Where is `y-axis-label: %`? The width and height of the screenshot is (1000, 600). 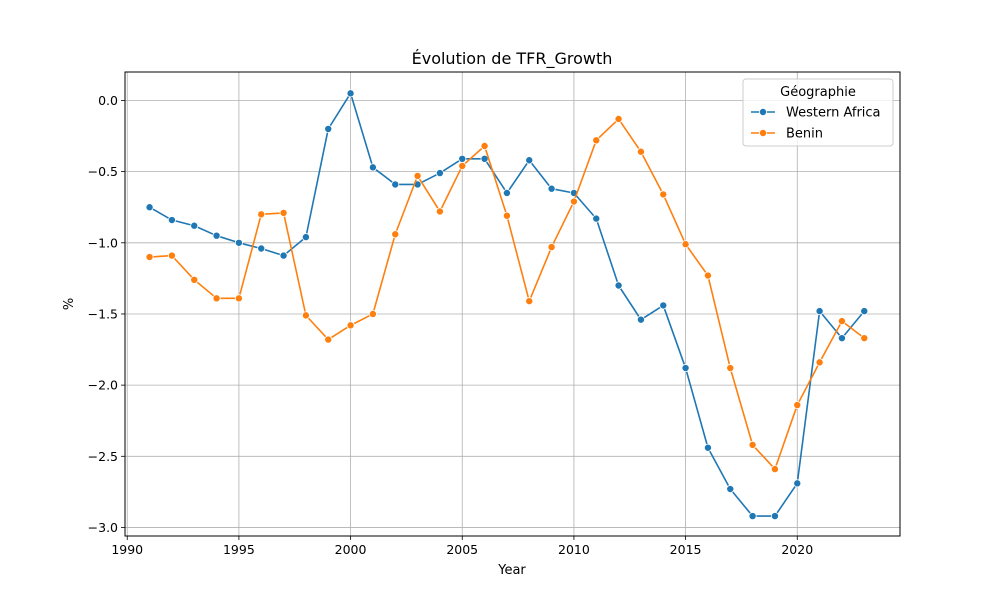
y-axis-label: % is located at coordinates (69, 304).